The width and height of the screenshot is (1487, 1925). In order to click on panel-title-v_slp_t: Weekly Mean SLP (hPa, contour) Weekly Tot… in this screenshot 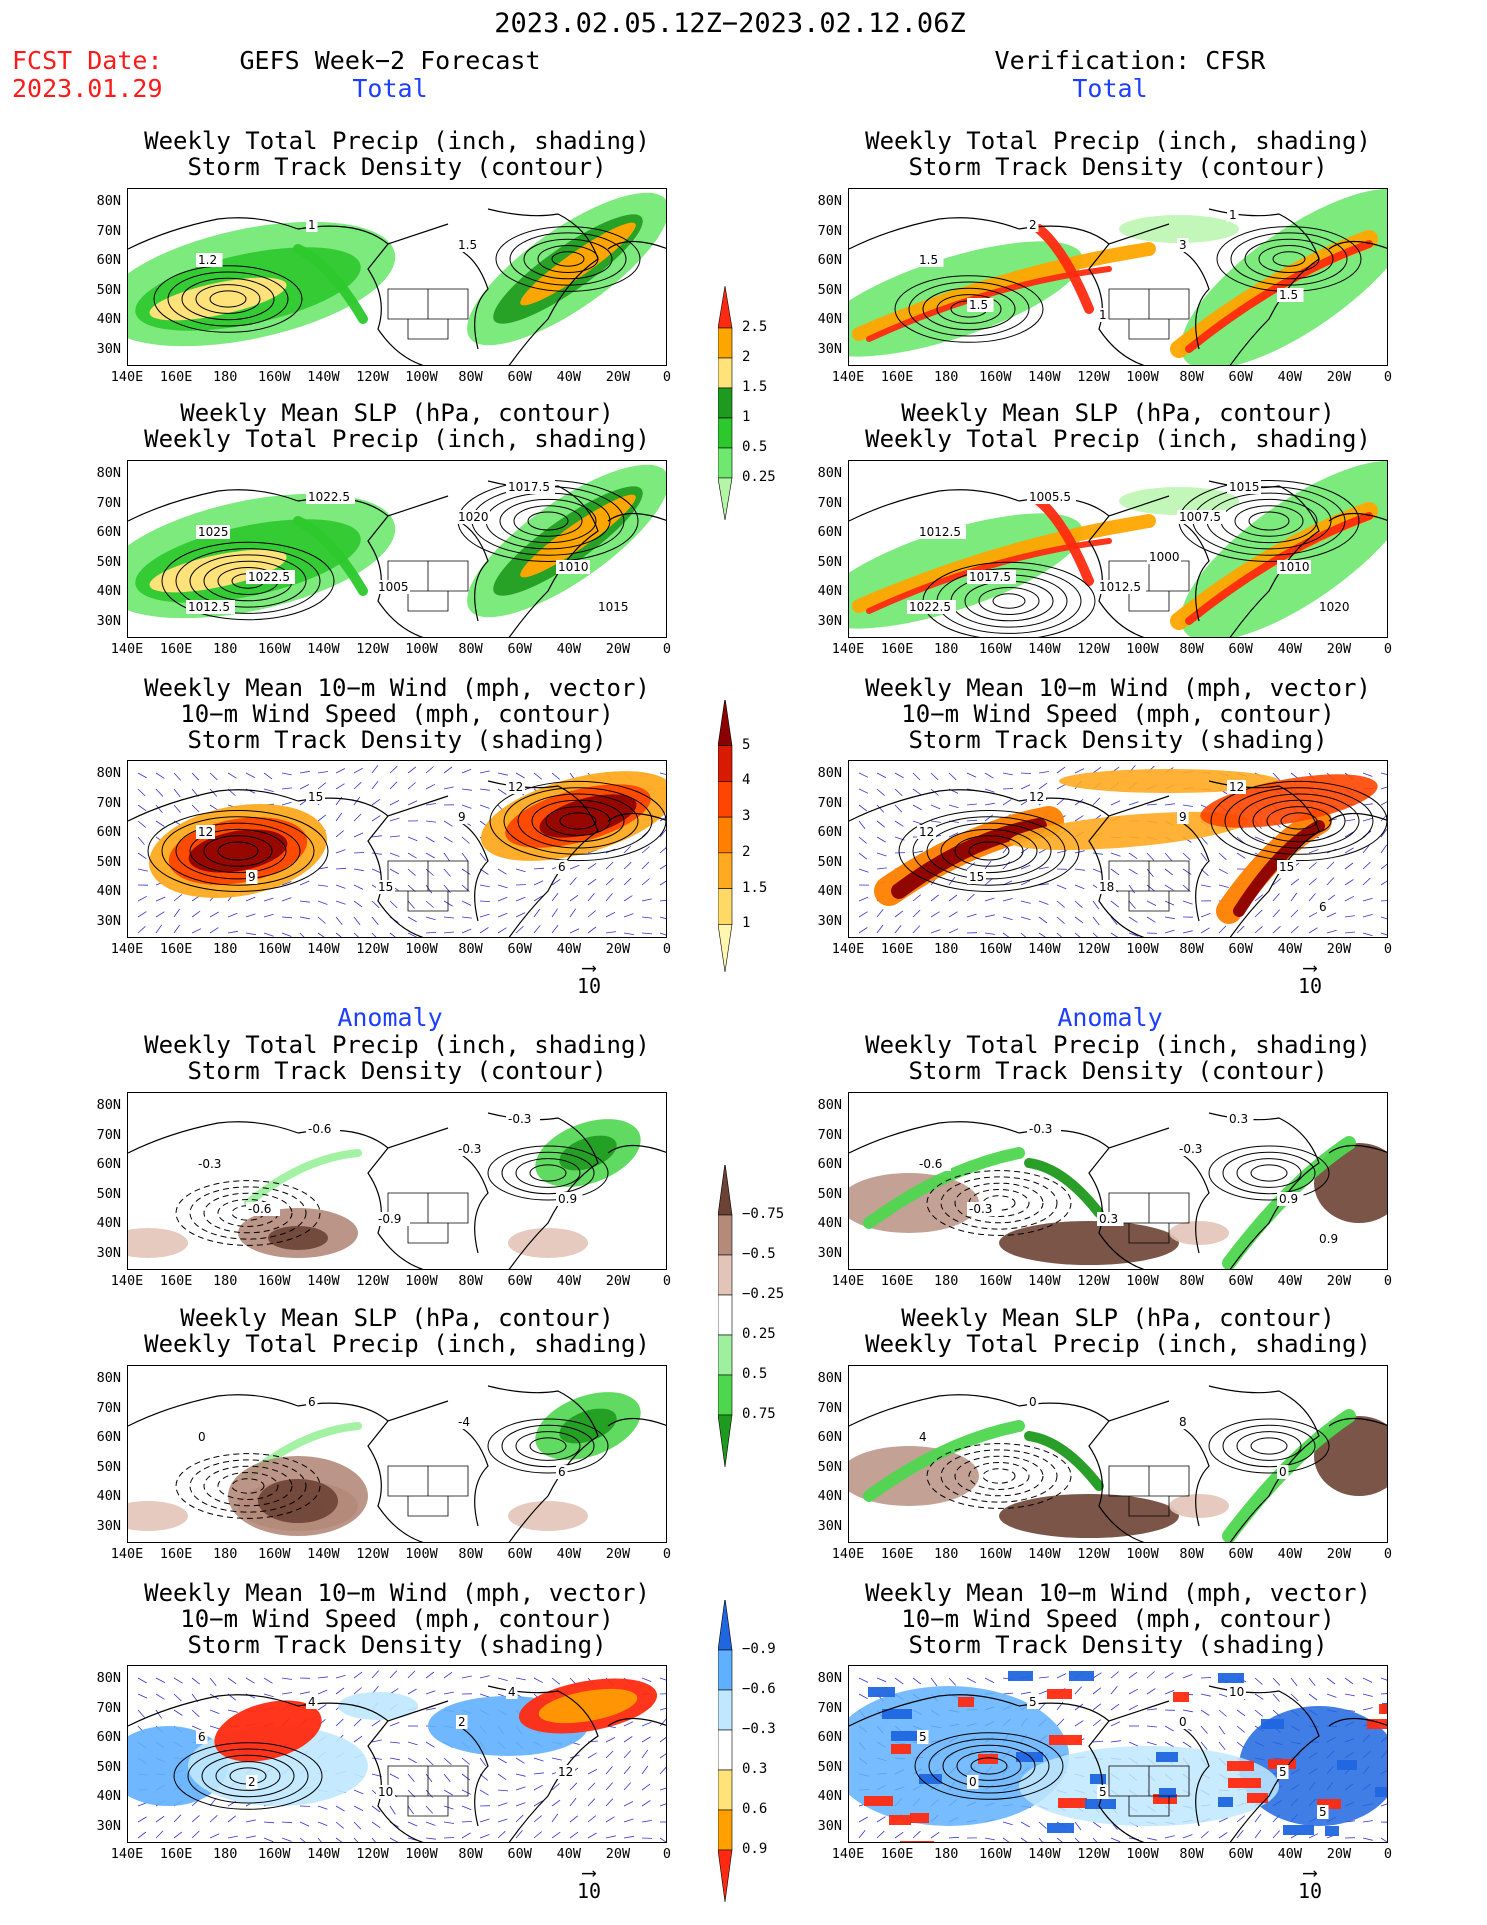, I will do `click(1118, 426)`.